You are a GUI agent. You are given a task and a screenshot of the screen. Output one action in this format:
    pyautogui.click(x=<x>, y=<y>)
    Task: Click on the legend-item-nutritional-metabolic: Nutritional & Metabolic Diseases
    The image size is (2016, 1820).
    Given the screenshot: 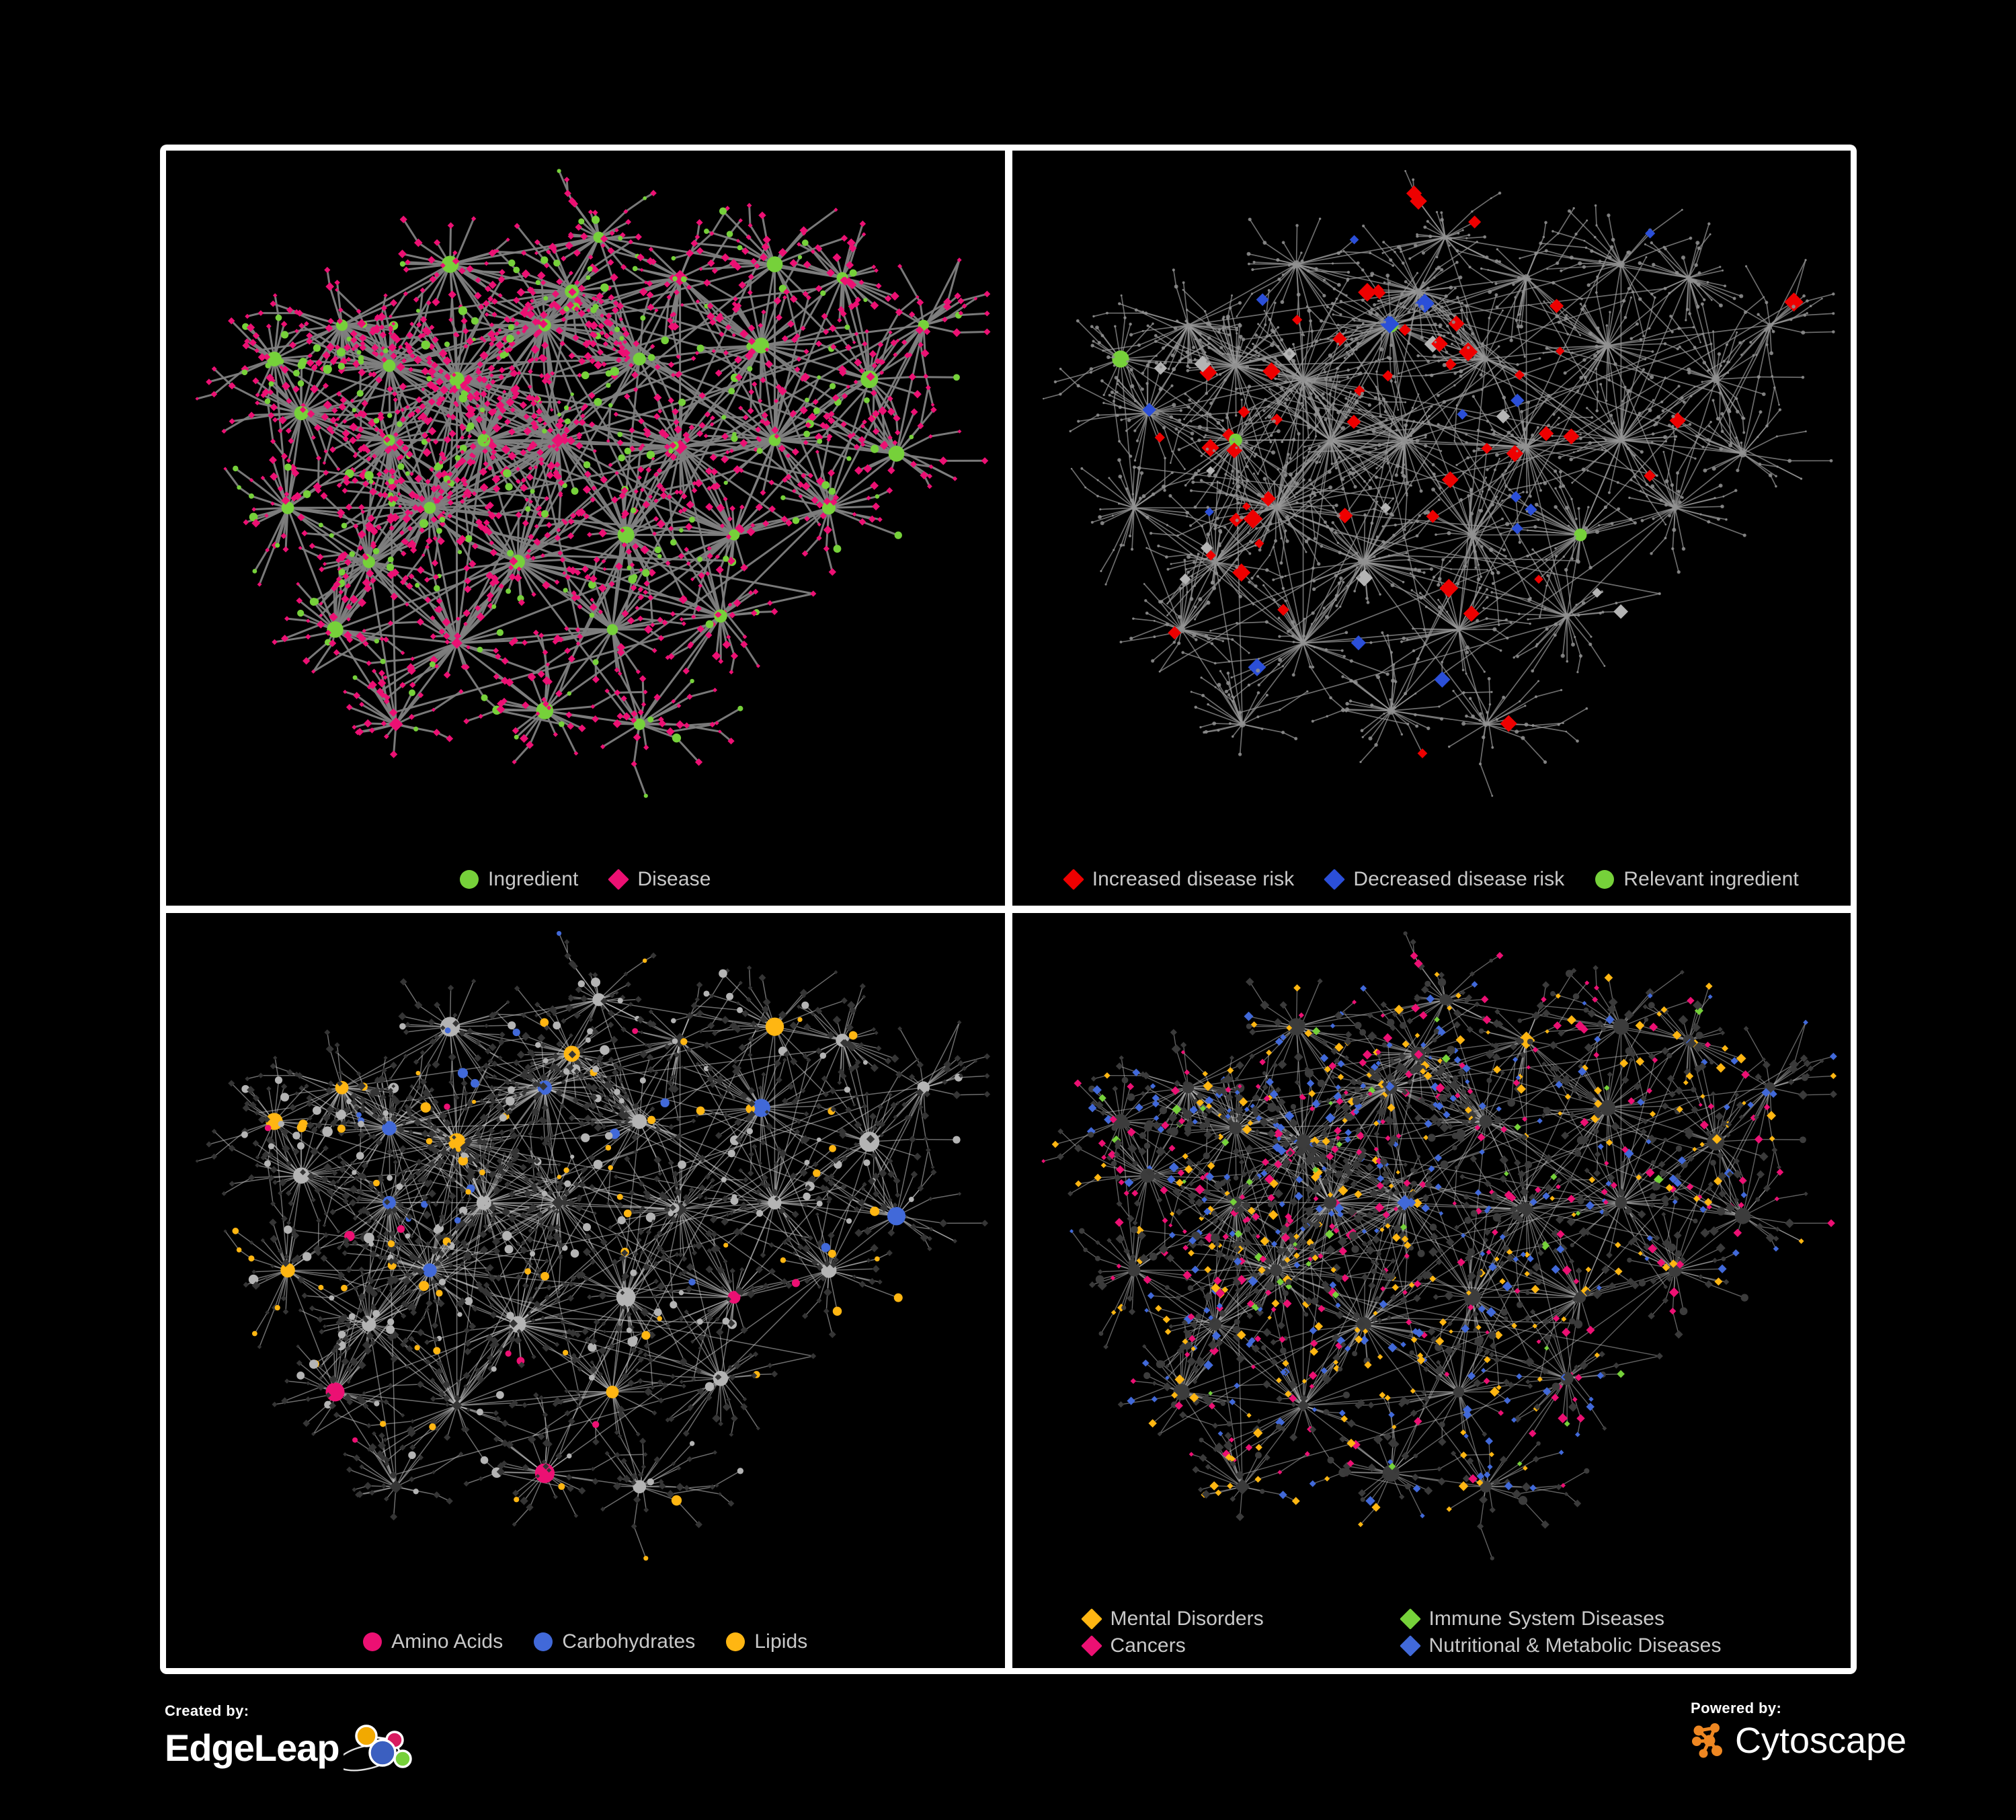 What is the action you would take?
    pyautogui.click(x=1560, y=1646)
    